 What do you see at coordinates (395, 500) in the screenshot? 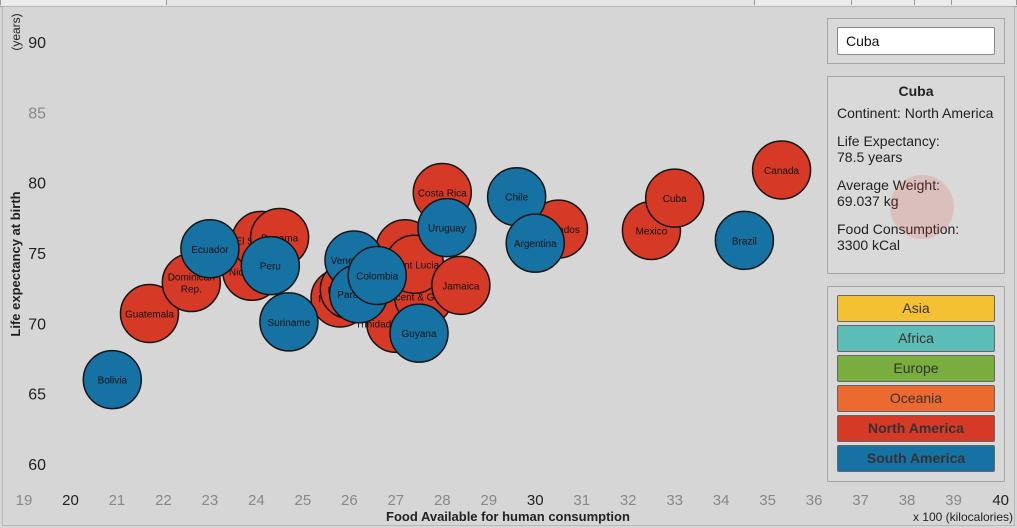
I see `x-tick-label: 27` at bounding box center [395, 500].